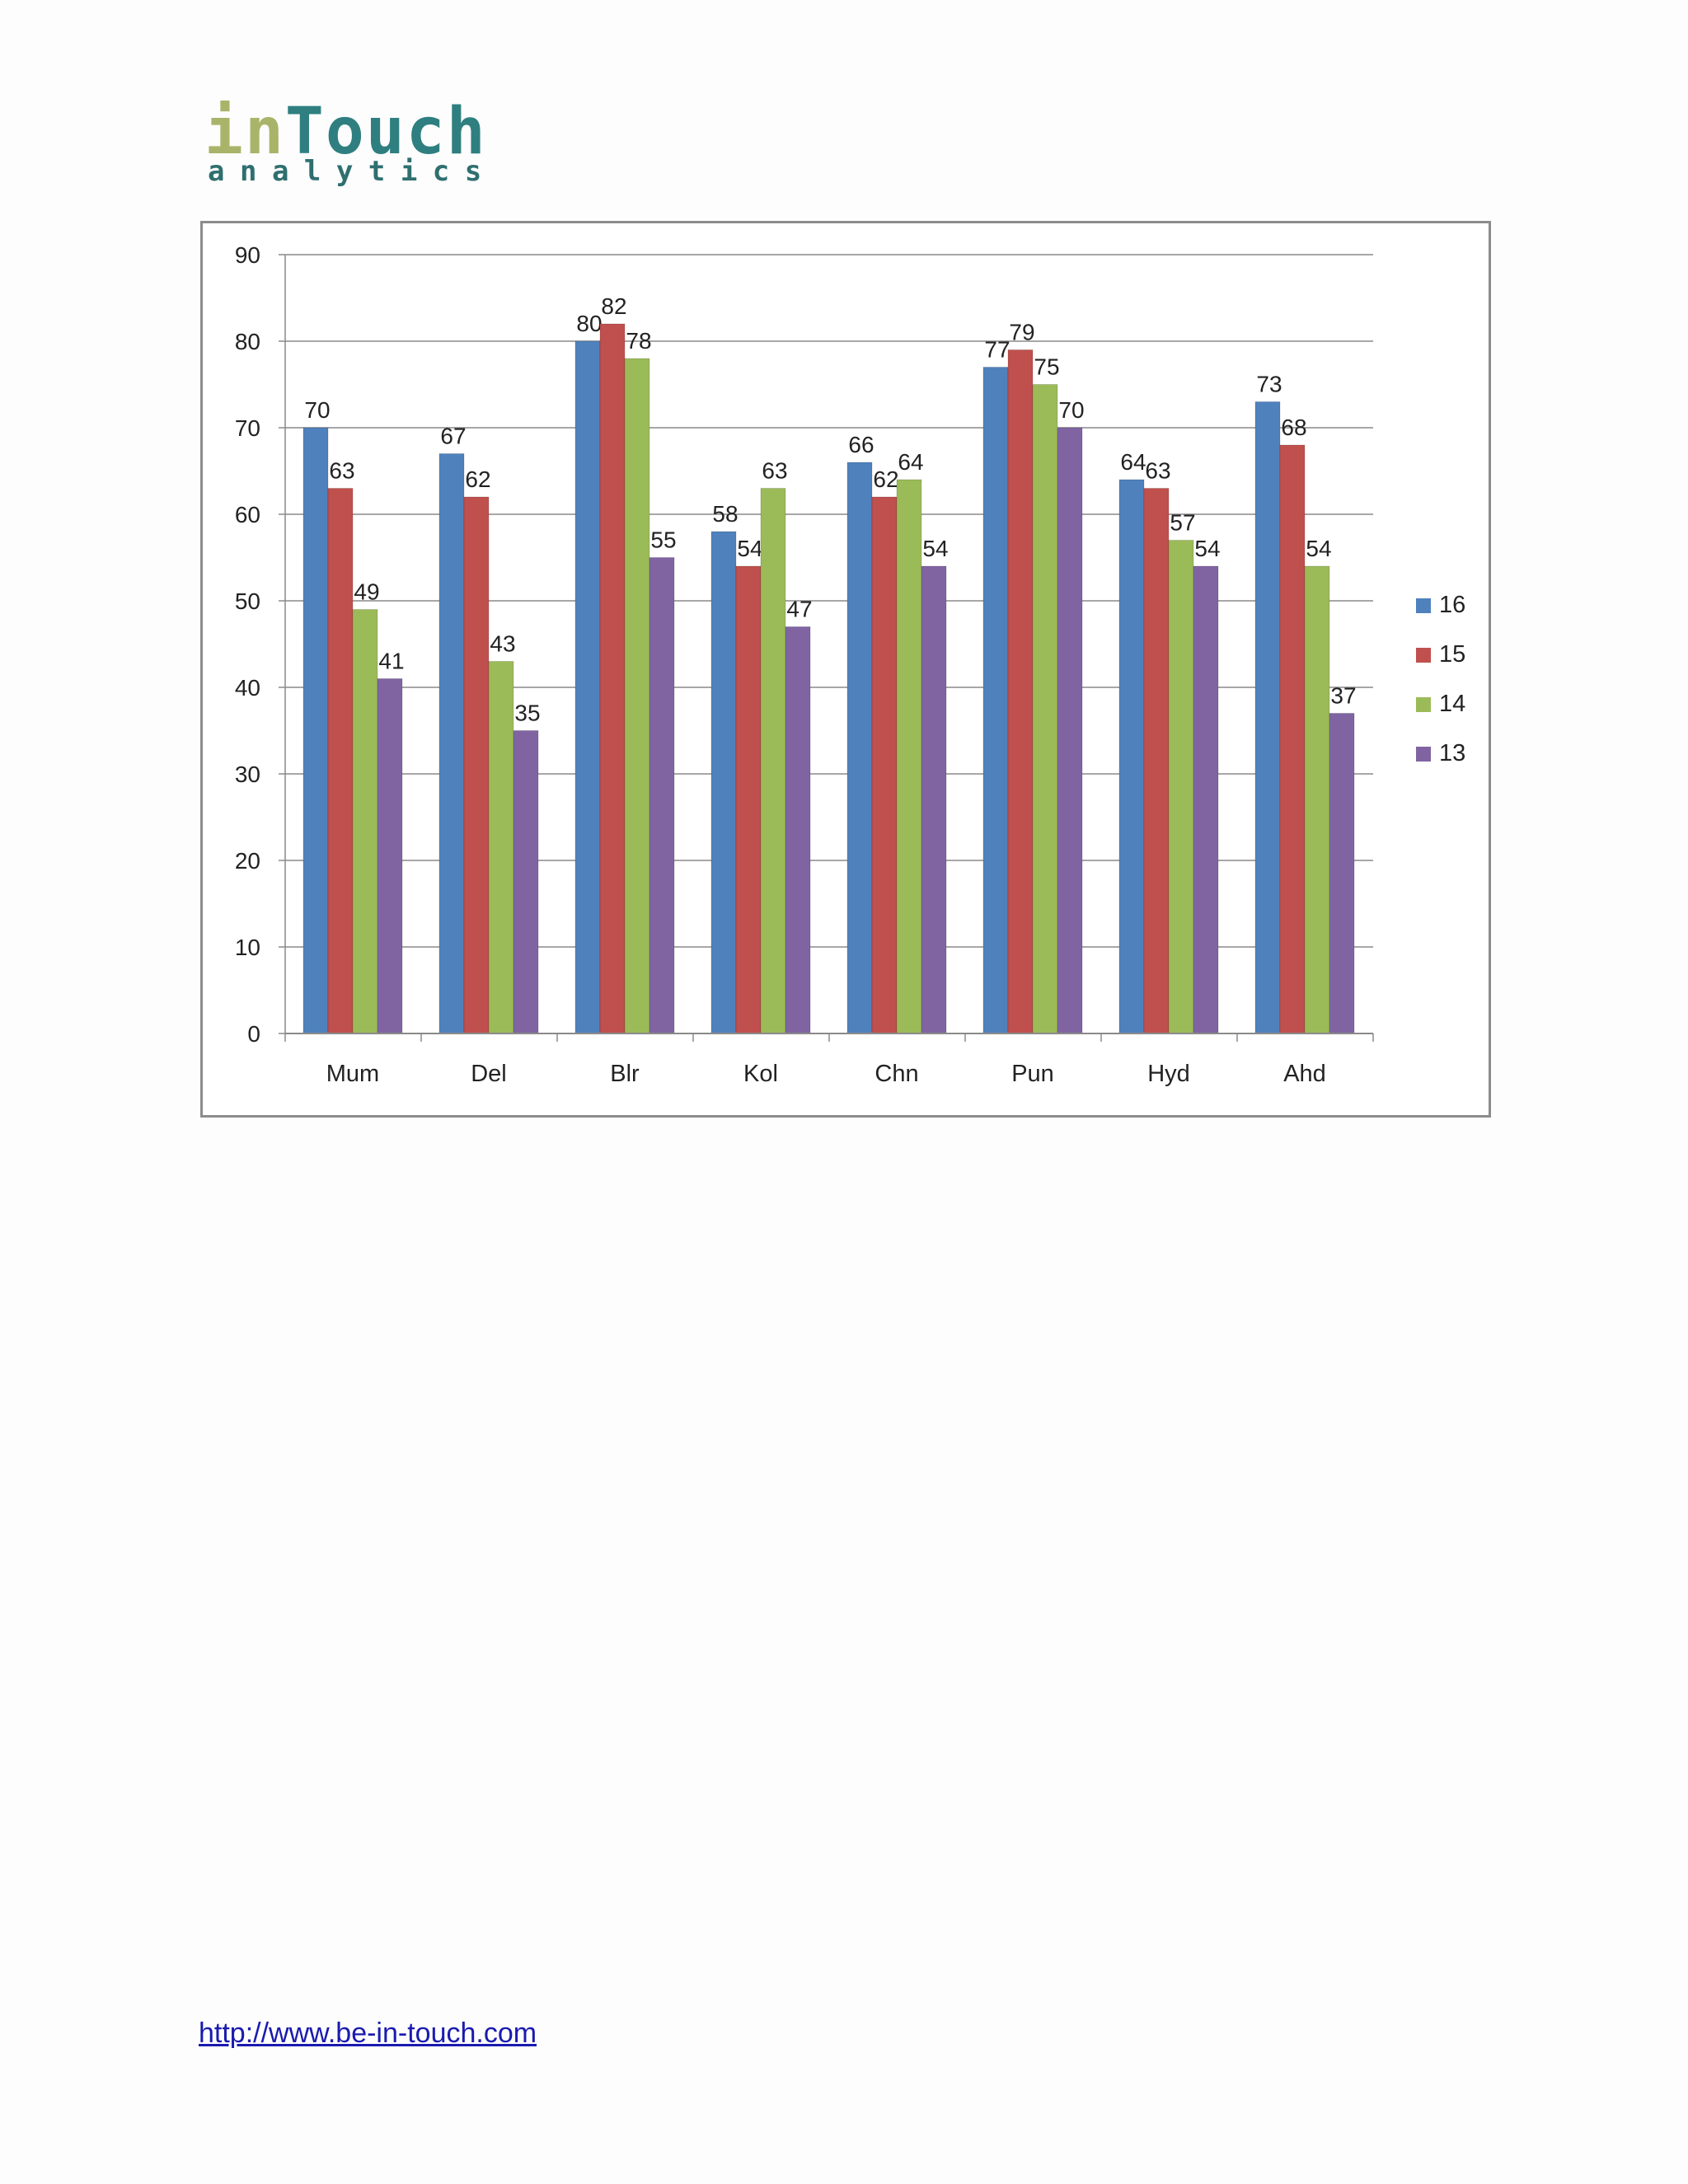  What do you see at coordinates (247, 341) in the screenshot?
I see `y-tick-label-80: 80` at bounding box center [247, 341].